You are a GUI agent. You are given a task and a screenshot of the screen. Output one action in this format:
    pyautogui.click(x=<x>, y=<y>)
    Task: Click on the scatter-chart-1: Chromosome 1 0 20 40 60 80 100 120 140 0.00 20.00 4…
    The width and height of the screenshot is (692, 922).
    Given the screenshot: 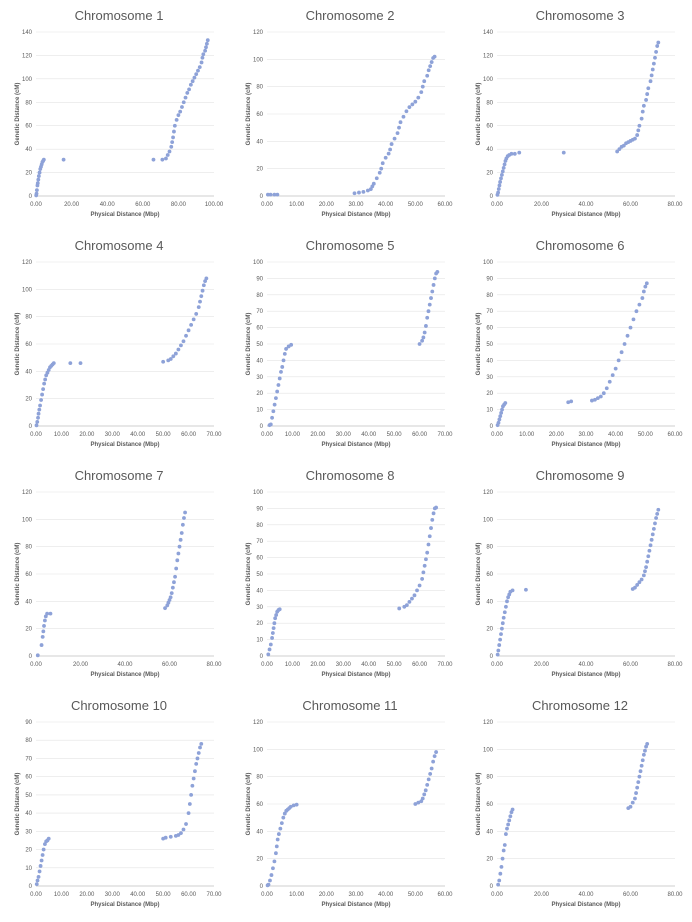 What is the action you would take?
    pyautogui.click(x=119, y=113)
    